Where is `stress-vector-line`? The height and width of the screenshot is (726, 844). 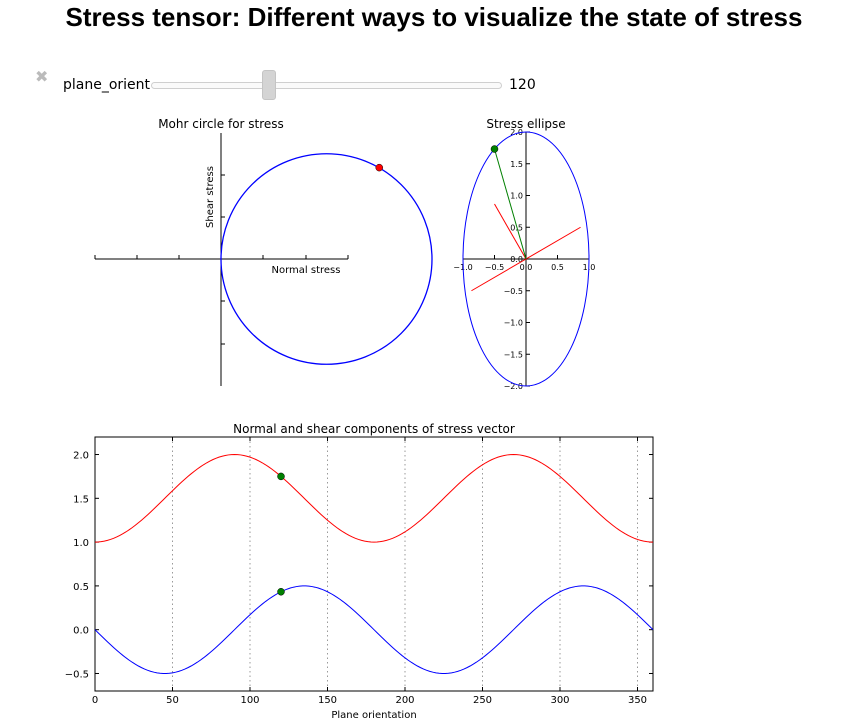
stress-vector-line is located at coordinates (510, 204).